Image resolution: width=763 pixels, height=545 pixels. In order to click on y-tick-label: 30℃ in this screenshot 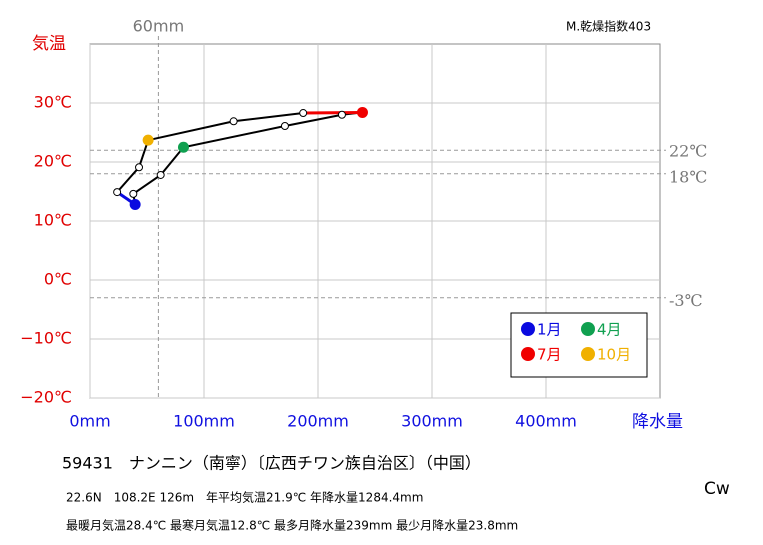, I will do `click(53, 102)`.